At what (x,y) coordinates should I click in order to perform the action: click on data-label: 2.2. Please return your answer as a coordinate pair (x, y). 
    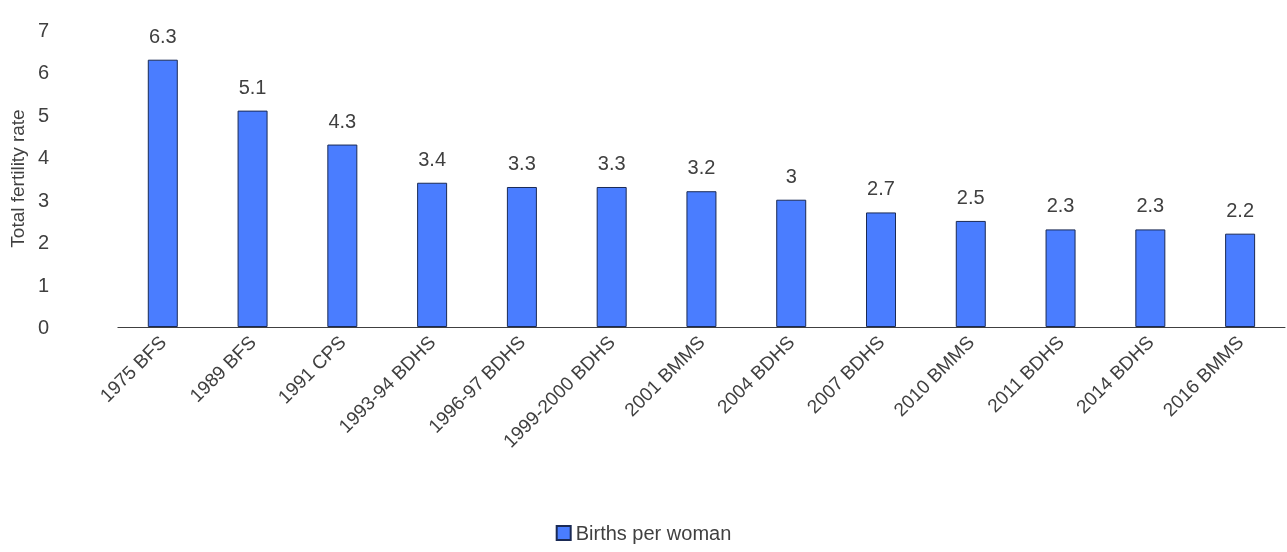
    Looking at the image, I should click on (1240, 209).